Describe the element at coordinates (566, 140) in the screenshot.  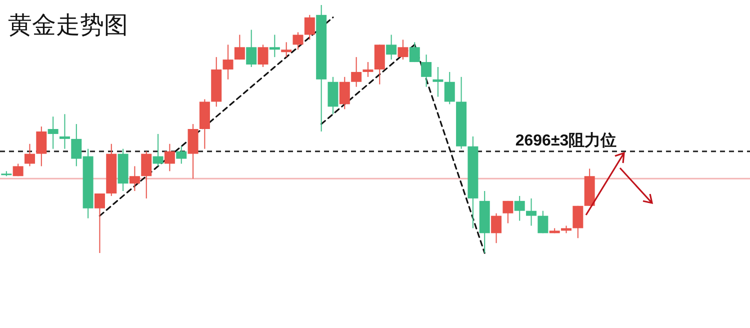
I see `ref-line-label: 2696±3阻力位` at that location.